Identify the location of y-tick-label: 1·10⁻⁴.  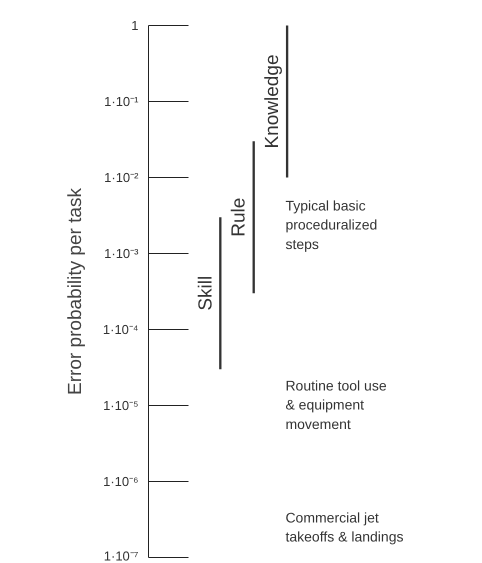
(120, 329).